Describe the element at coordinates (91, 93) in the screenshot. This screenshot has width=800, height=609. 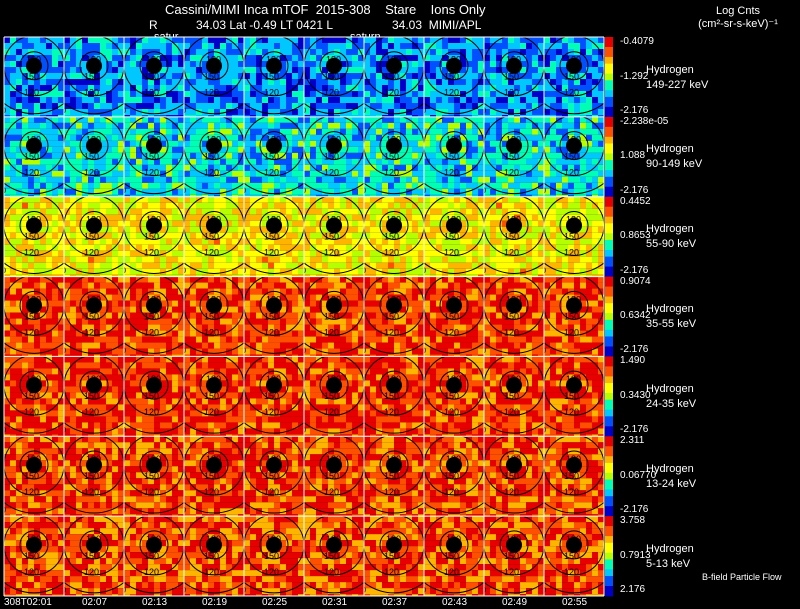
I see `contour-label: 120` at that location.